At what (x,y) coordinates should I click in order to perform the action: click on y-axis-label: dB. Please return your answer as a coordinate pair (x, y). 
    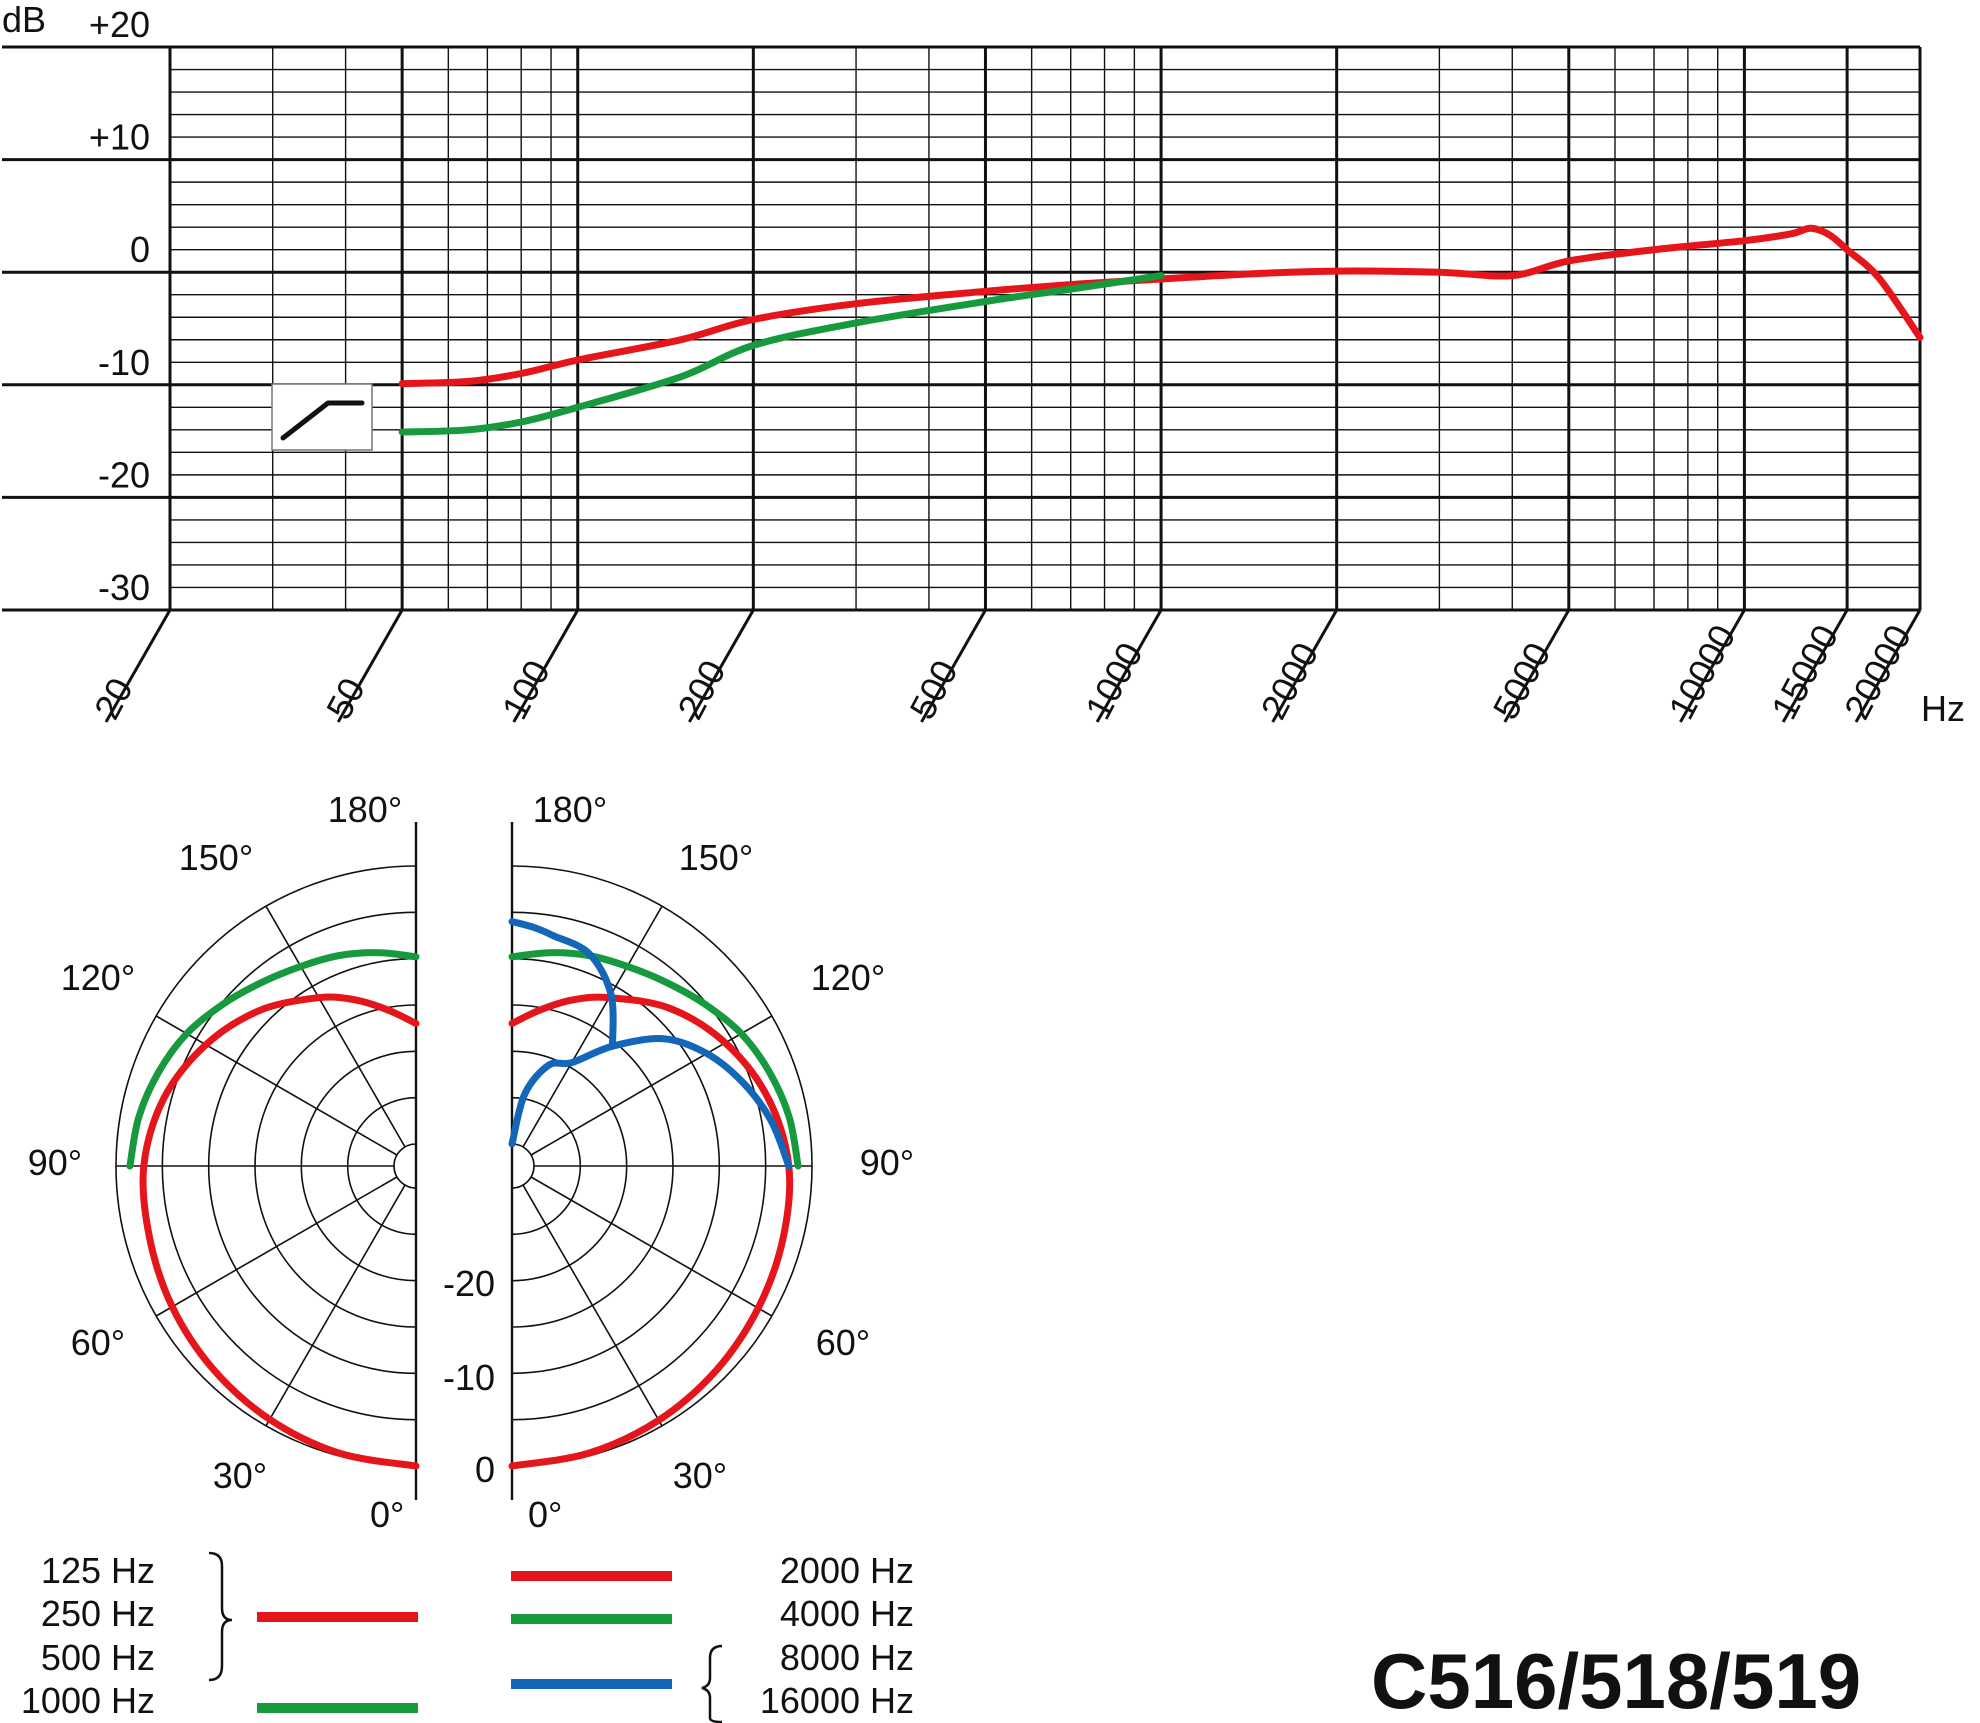
    Looking at the image, I should click on (24, 20).